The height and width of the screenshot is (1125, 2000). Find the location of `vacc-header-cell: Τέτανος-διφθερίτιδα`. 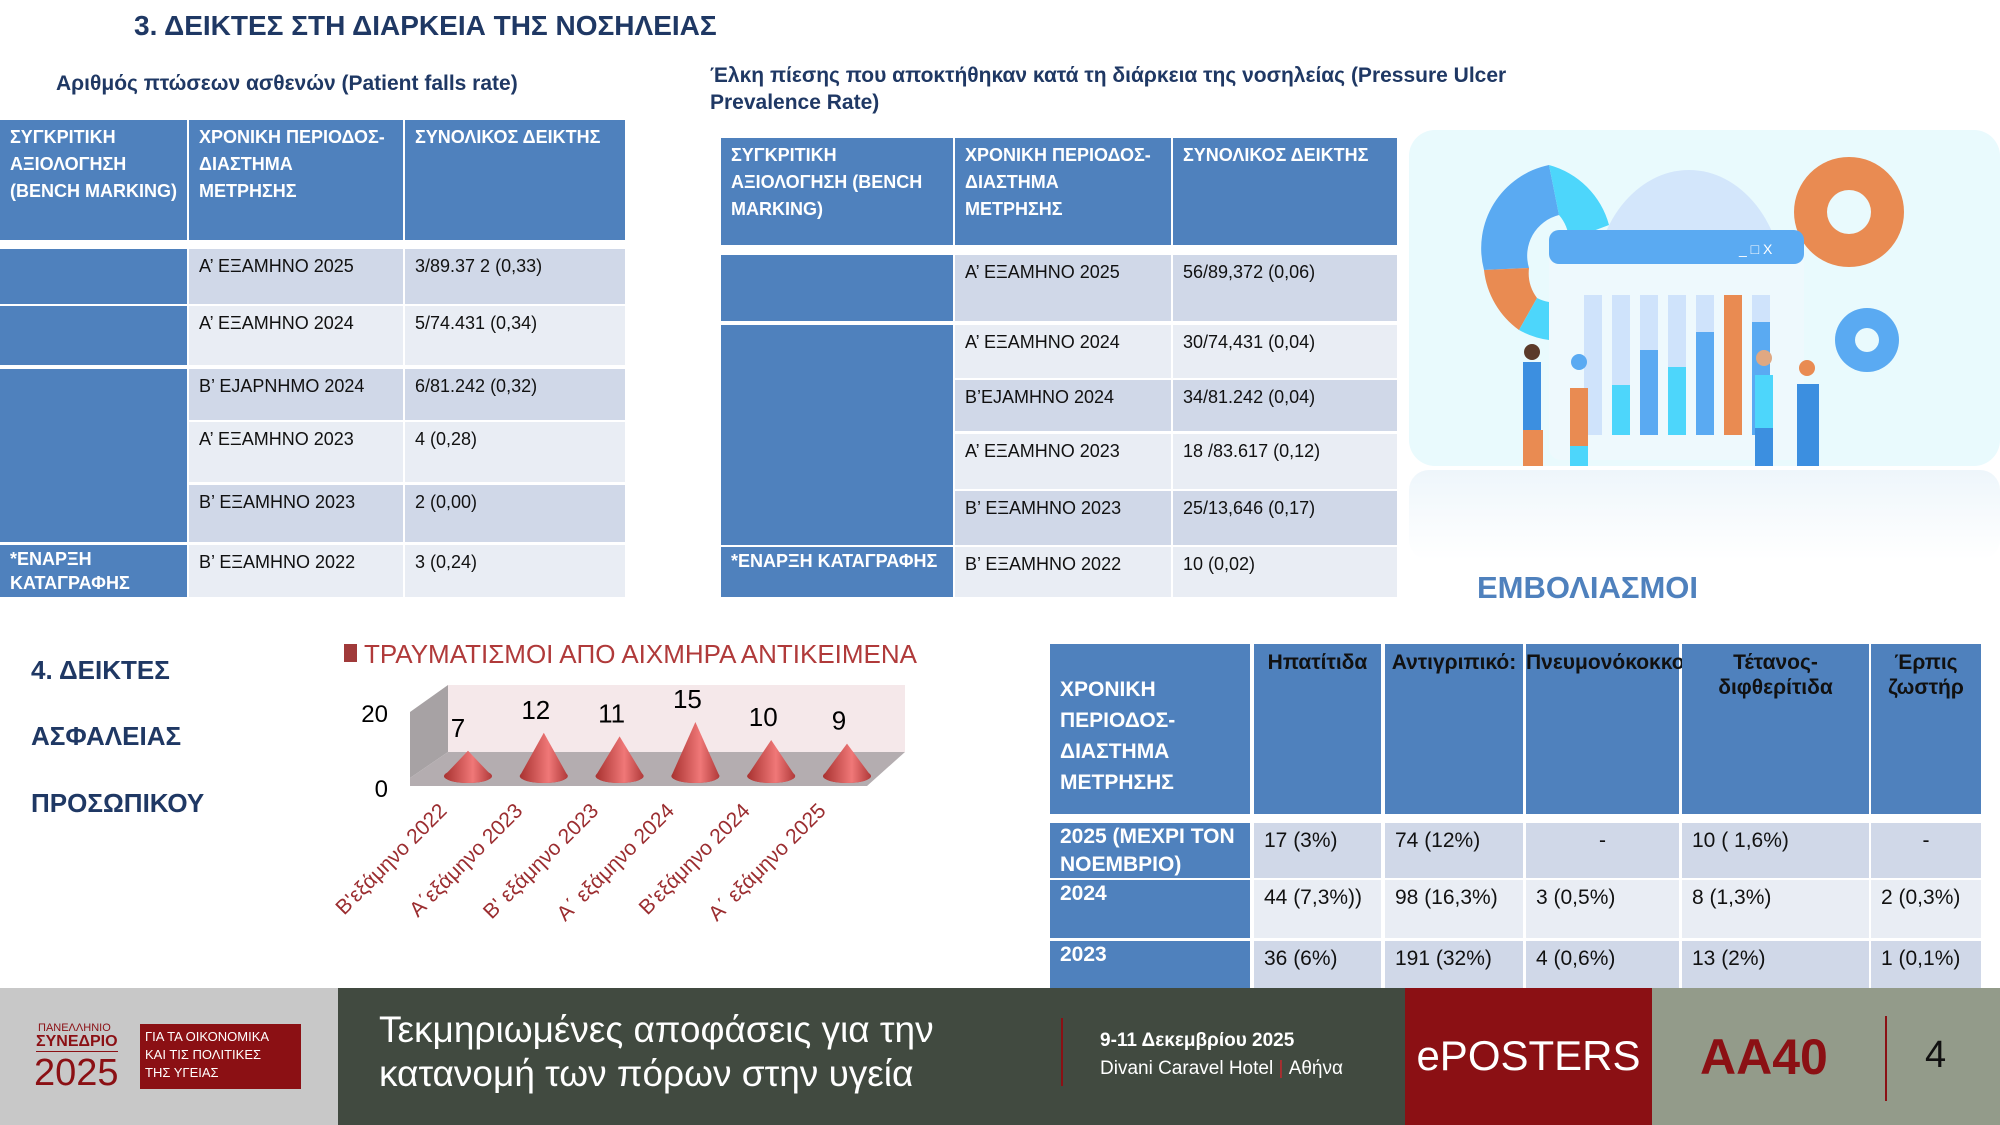

vacc-header-cell: Τέτανος-διφθερίτιδα is located at coordinates (1775, 729).